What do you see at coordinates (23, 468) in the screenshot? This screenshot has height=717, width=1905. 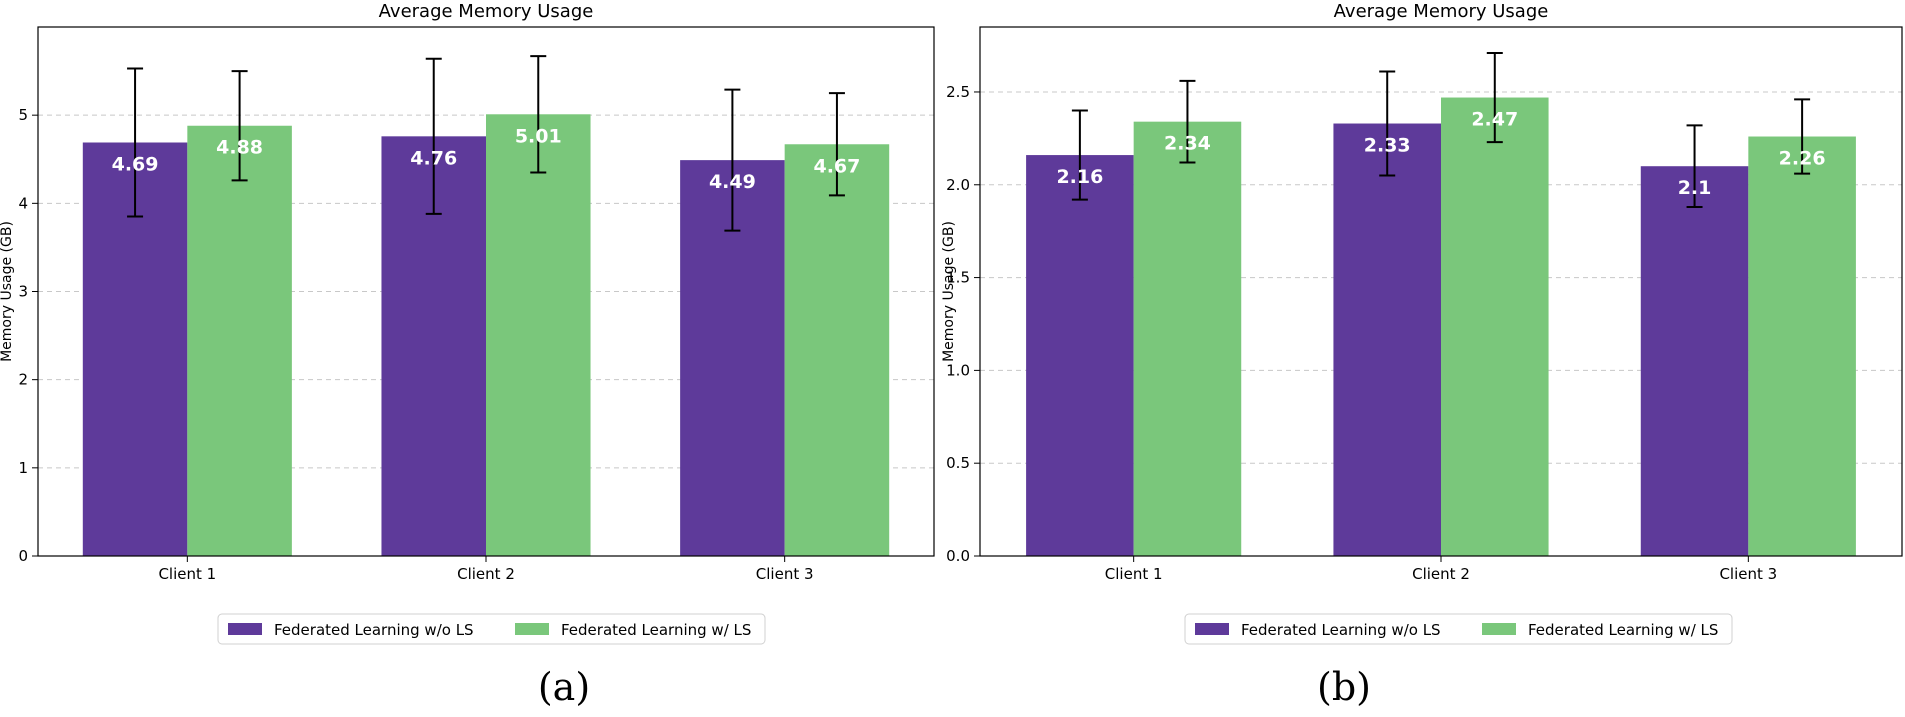 I see `y-tick-label: 1` at bounding box center [23, 468].